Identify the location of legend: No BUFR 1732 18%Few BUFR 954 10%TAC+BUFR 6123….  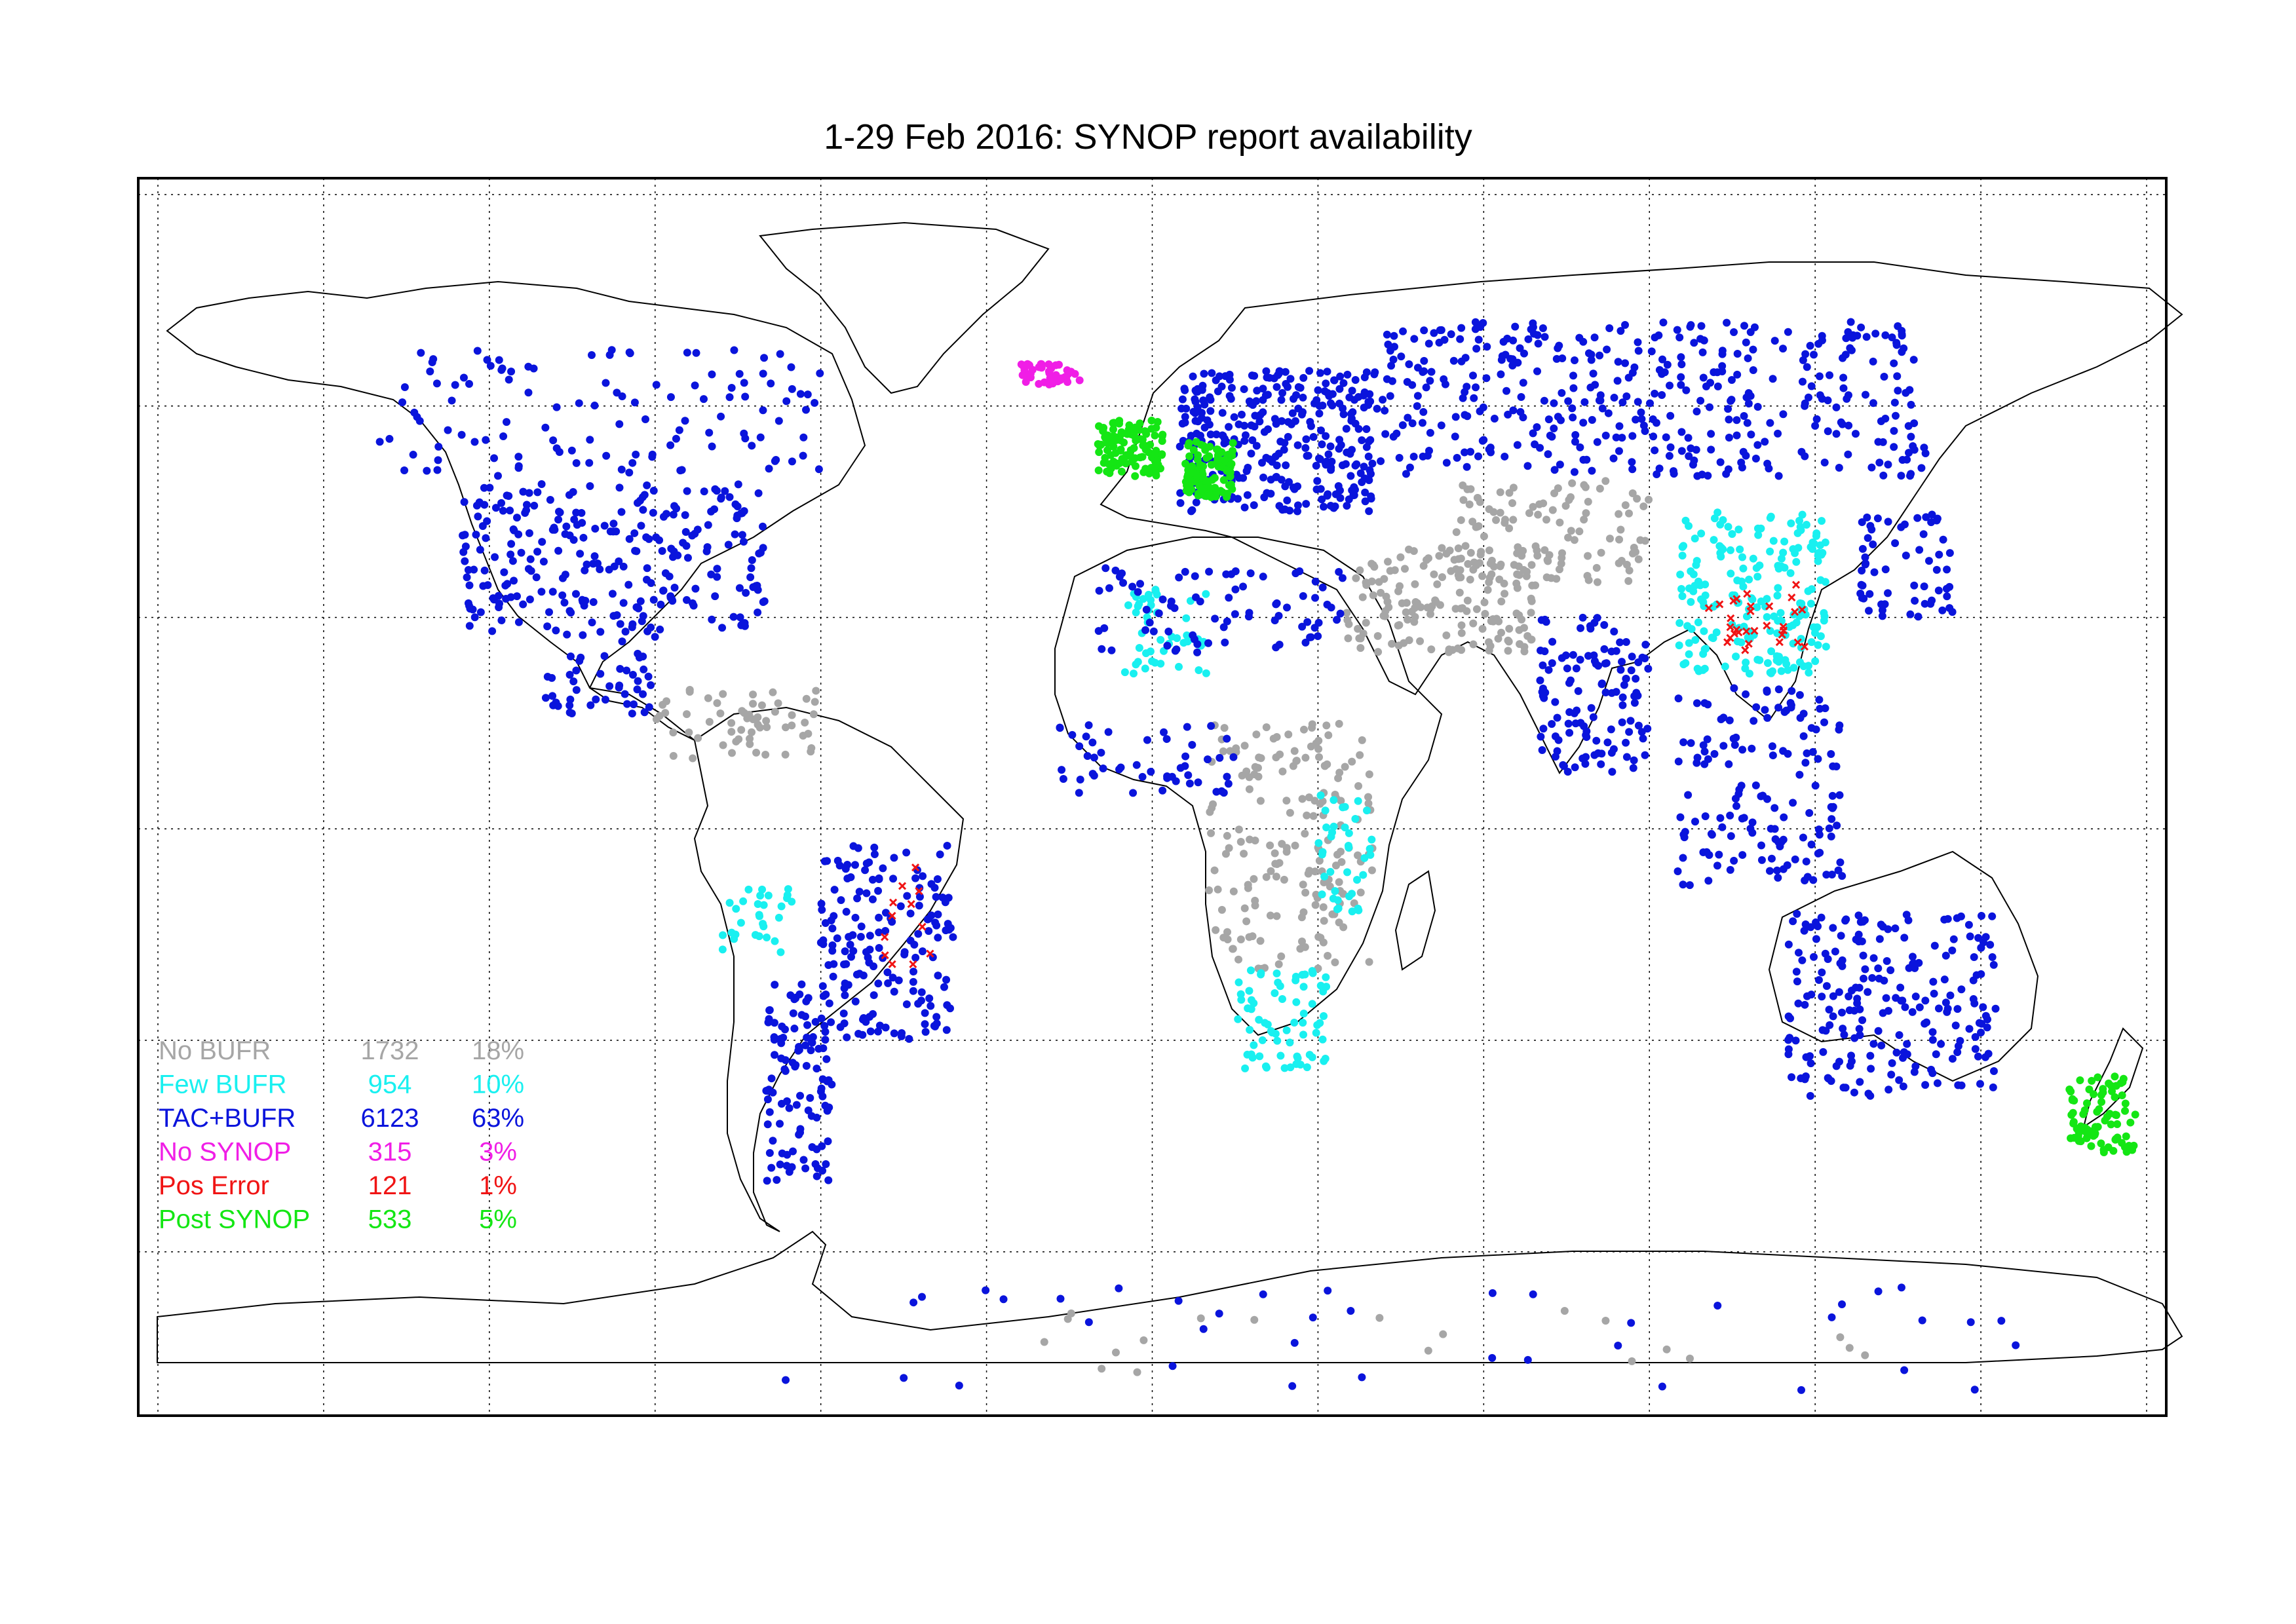
(341, 1135).